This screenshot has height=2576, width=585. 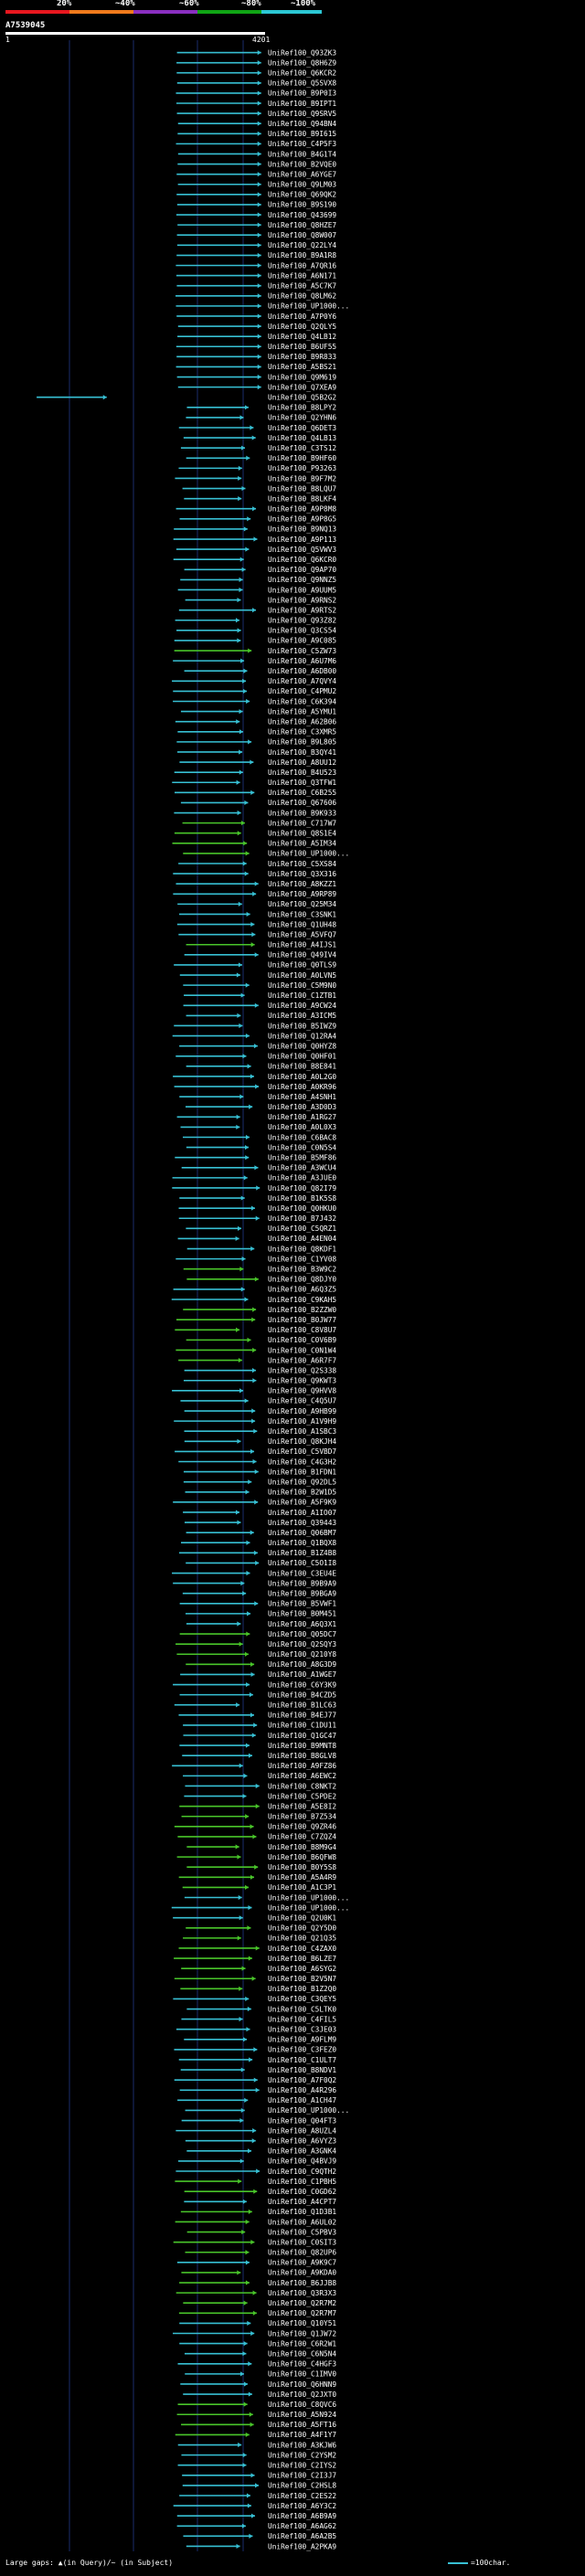 I want to click on hit-label: UniRef100_Q8LM62, so click(x=302, y=296).